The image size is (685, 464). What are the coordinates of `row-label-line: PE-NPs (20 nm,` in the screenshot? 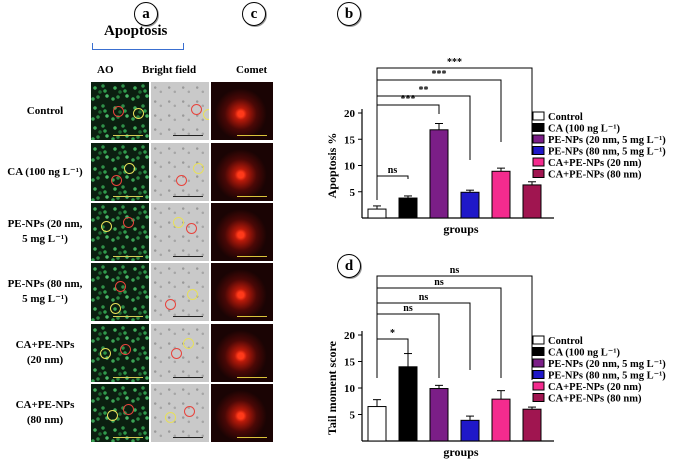 It's located at (45, 224).